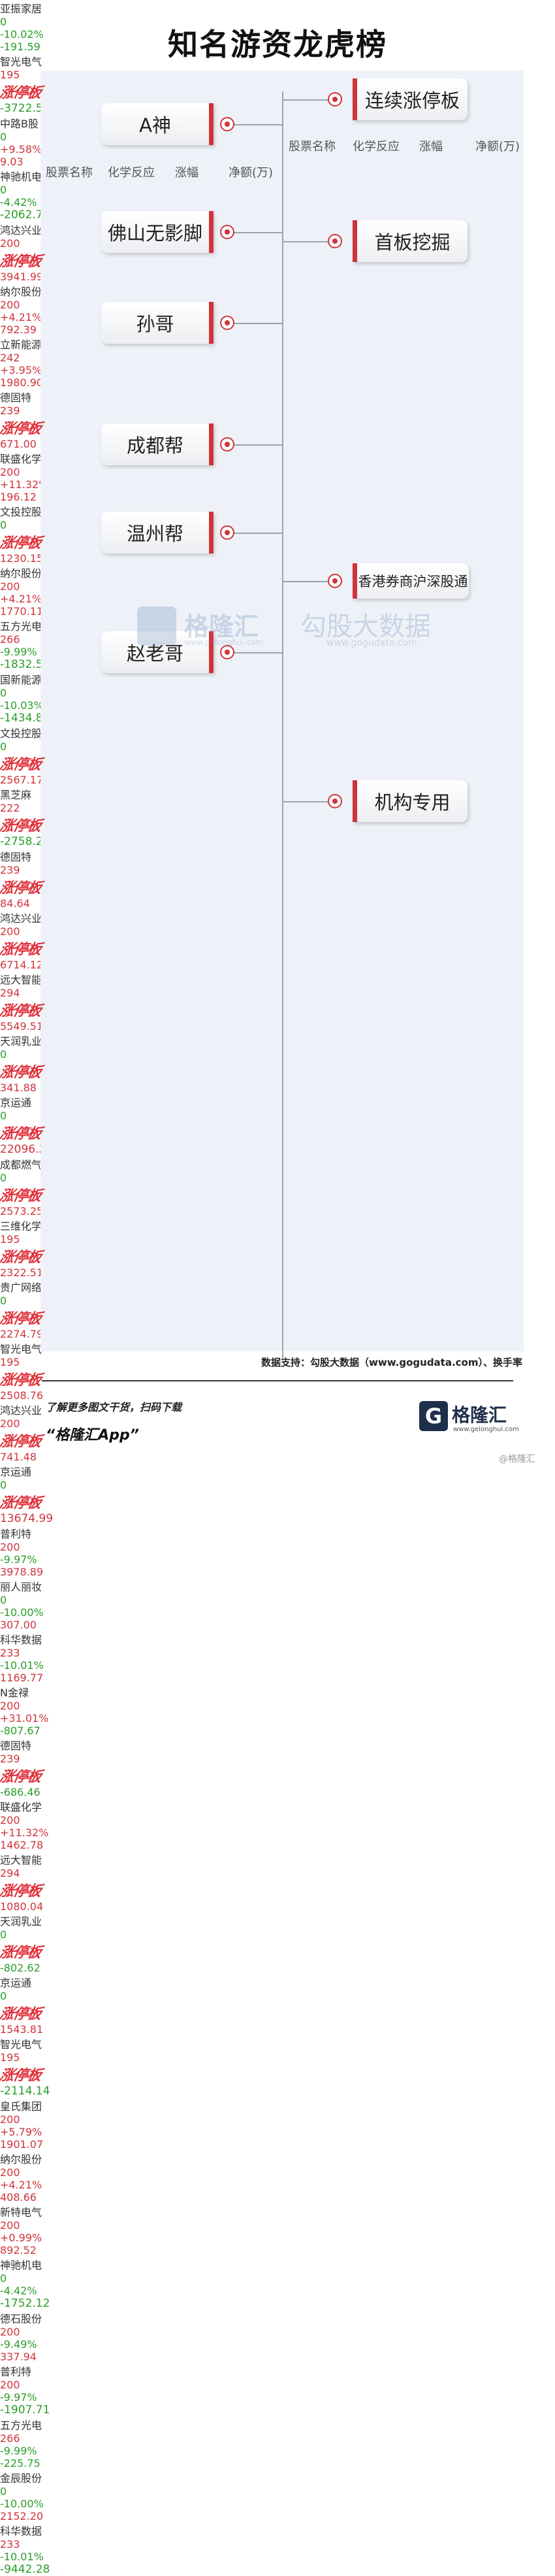 The width and height of the screenshot is (555, 2576). Describe the element at coordinates (25, 2091) in the screenshot. I see `net-amount: -2114.14` at that location.